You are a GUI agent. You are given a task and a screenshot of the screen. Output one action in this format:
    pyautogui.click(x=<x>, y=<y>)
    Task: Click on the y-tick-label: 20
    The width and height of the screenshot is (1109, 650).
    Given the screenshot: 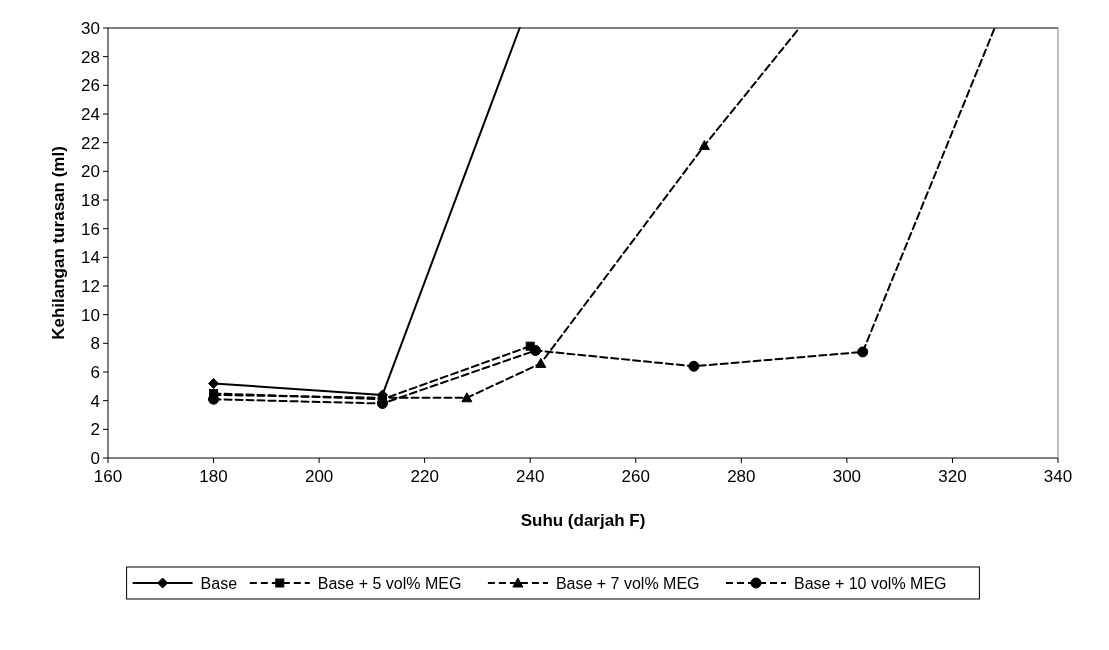 What is the action you would take?
    pyautogui.click(x=90, y=172)
    